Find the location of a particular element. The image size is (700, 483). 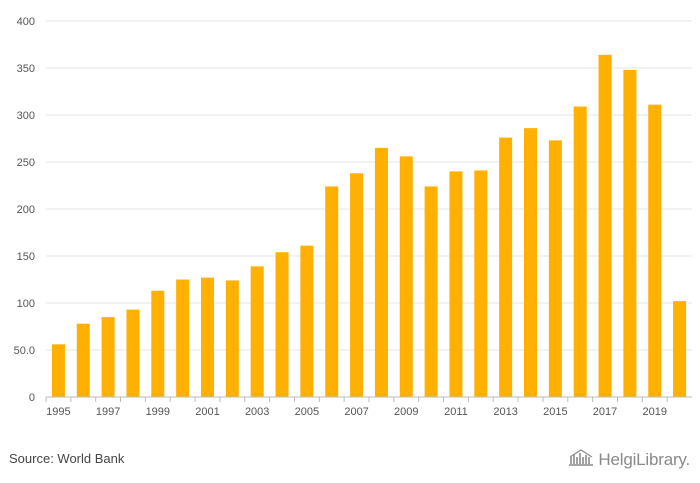

y-tick-label: 250 is located at coordinates (26, 163).